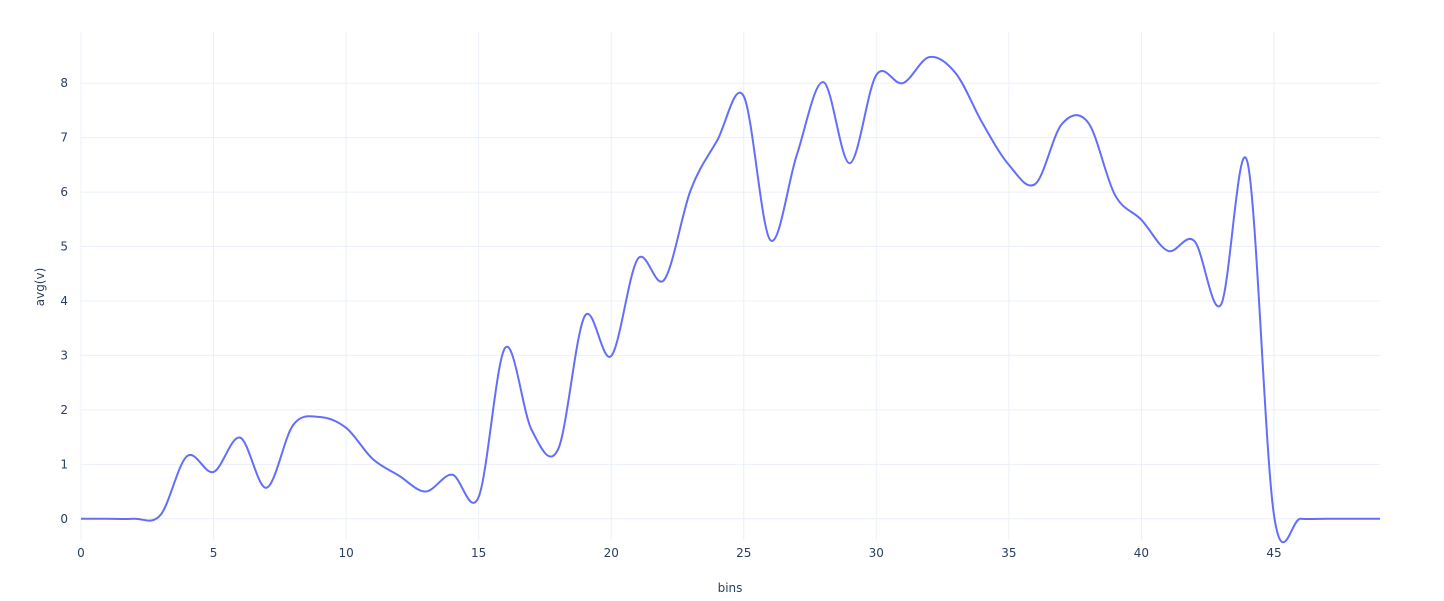 The image size is (1444, 601). Describe the element at coordinates (64, 301) in the screenshot. I see `y-tick-label: 4` at that location.